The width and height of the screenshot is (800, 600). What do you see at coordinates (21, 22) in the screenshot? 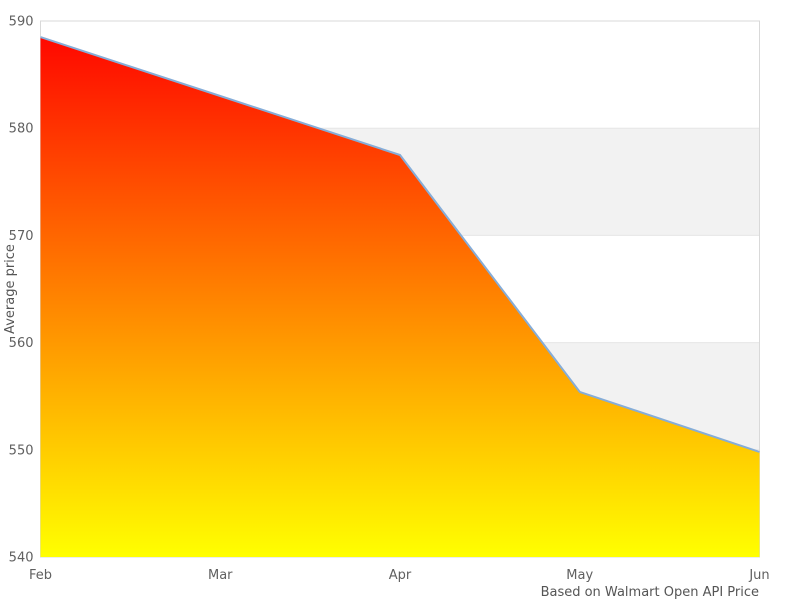
I see `y-axis-tick-label: 590` at bounding box center [21, 22].